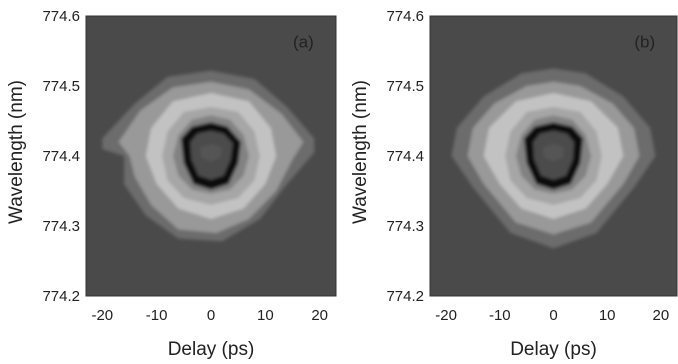  Describe the element at coordinates (303, 42) in the screenshot. I see `panel-label: (a)` at that location.